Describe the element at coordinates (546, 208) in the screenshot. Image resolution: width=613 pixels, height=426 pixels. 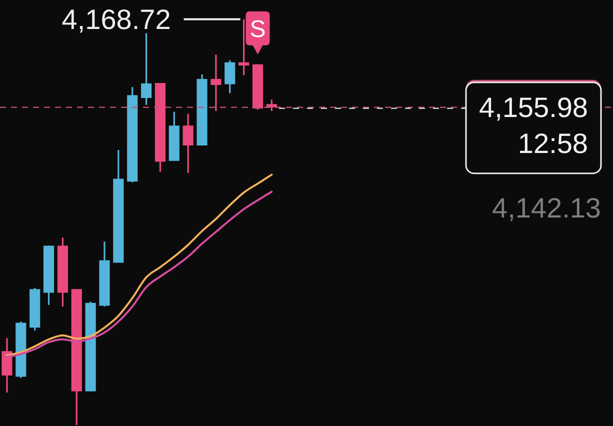
I see `annotation: 4,142.13` at that location.